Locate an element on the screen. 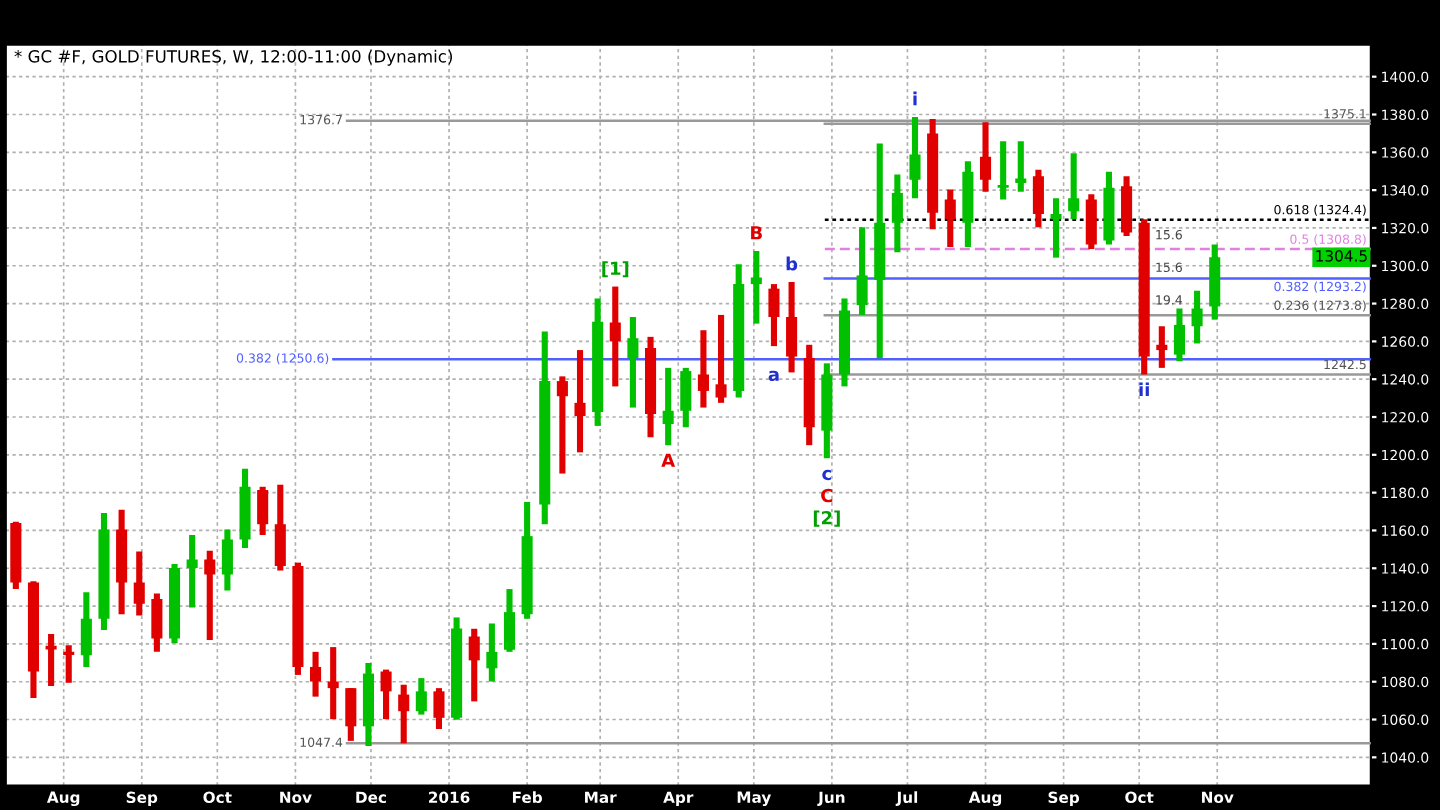 This screenshot has width=1440, height=810. annotation: c is located at coordinates (826, 475).